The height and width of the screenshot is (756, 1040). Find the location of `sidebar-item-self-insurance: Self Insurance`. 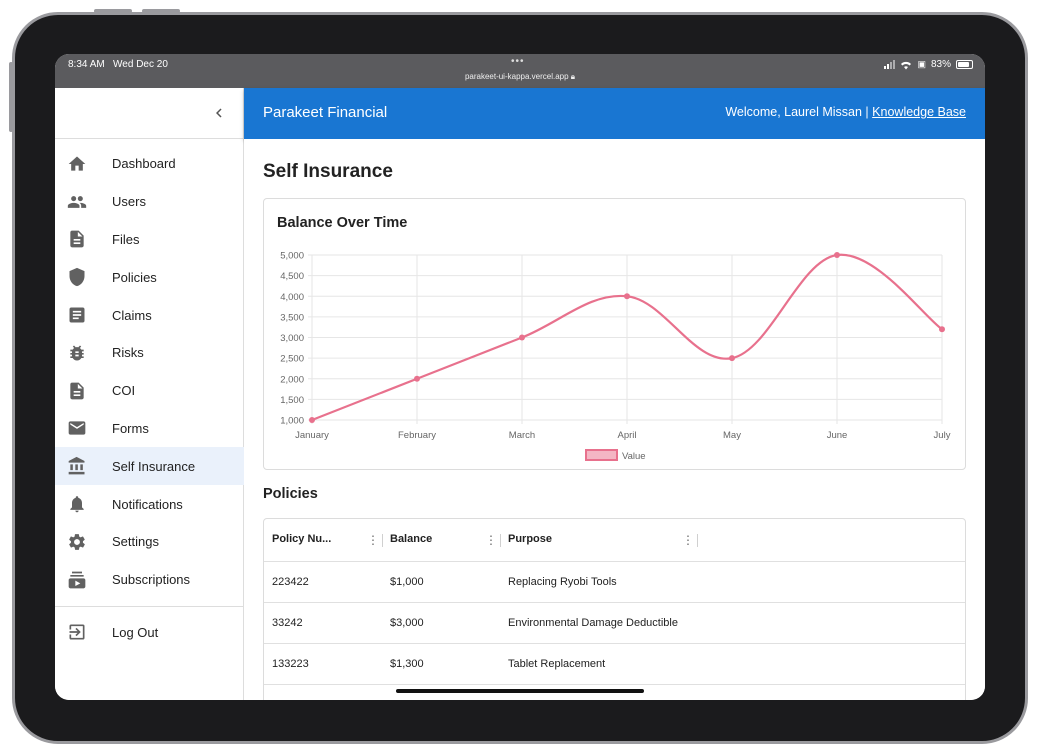

sidebar-item-self-insurance: Self Insurance is located at coordinates (149, 466).